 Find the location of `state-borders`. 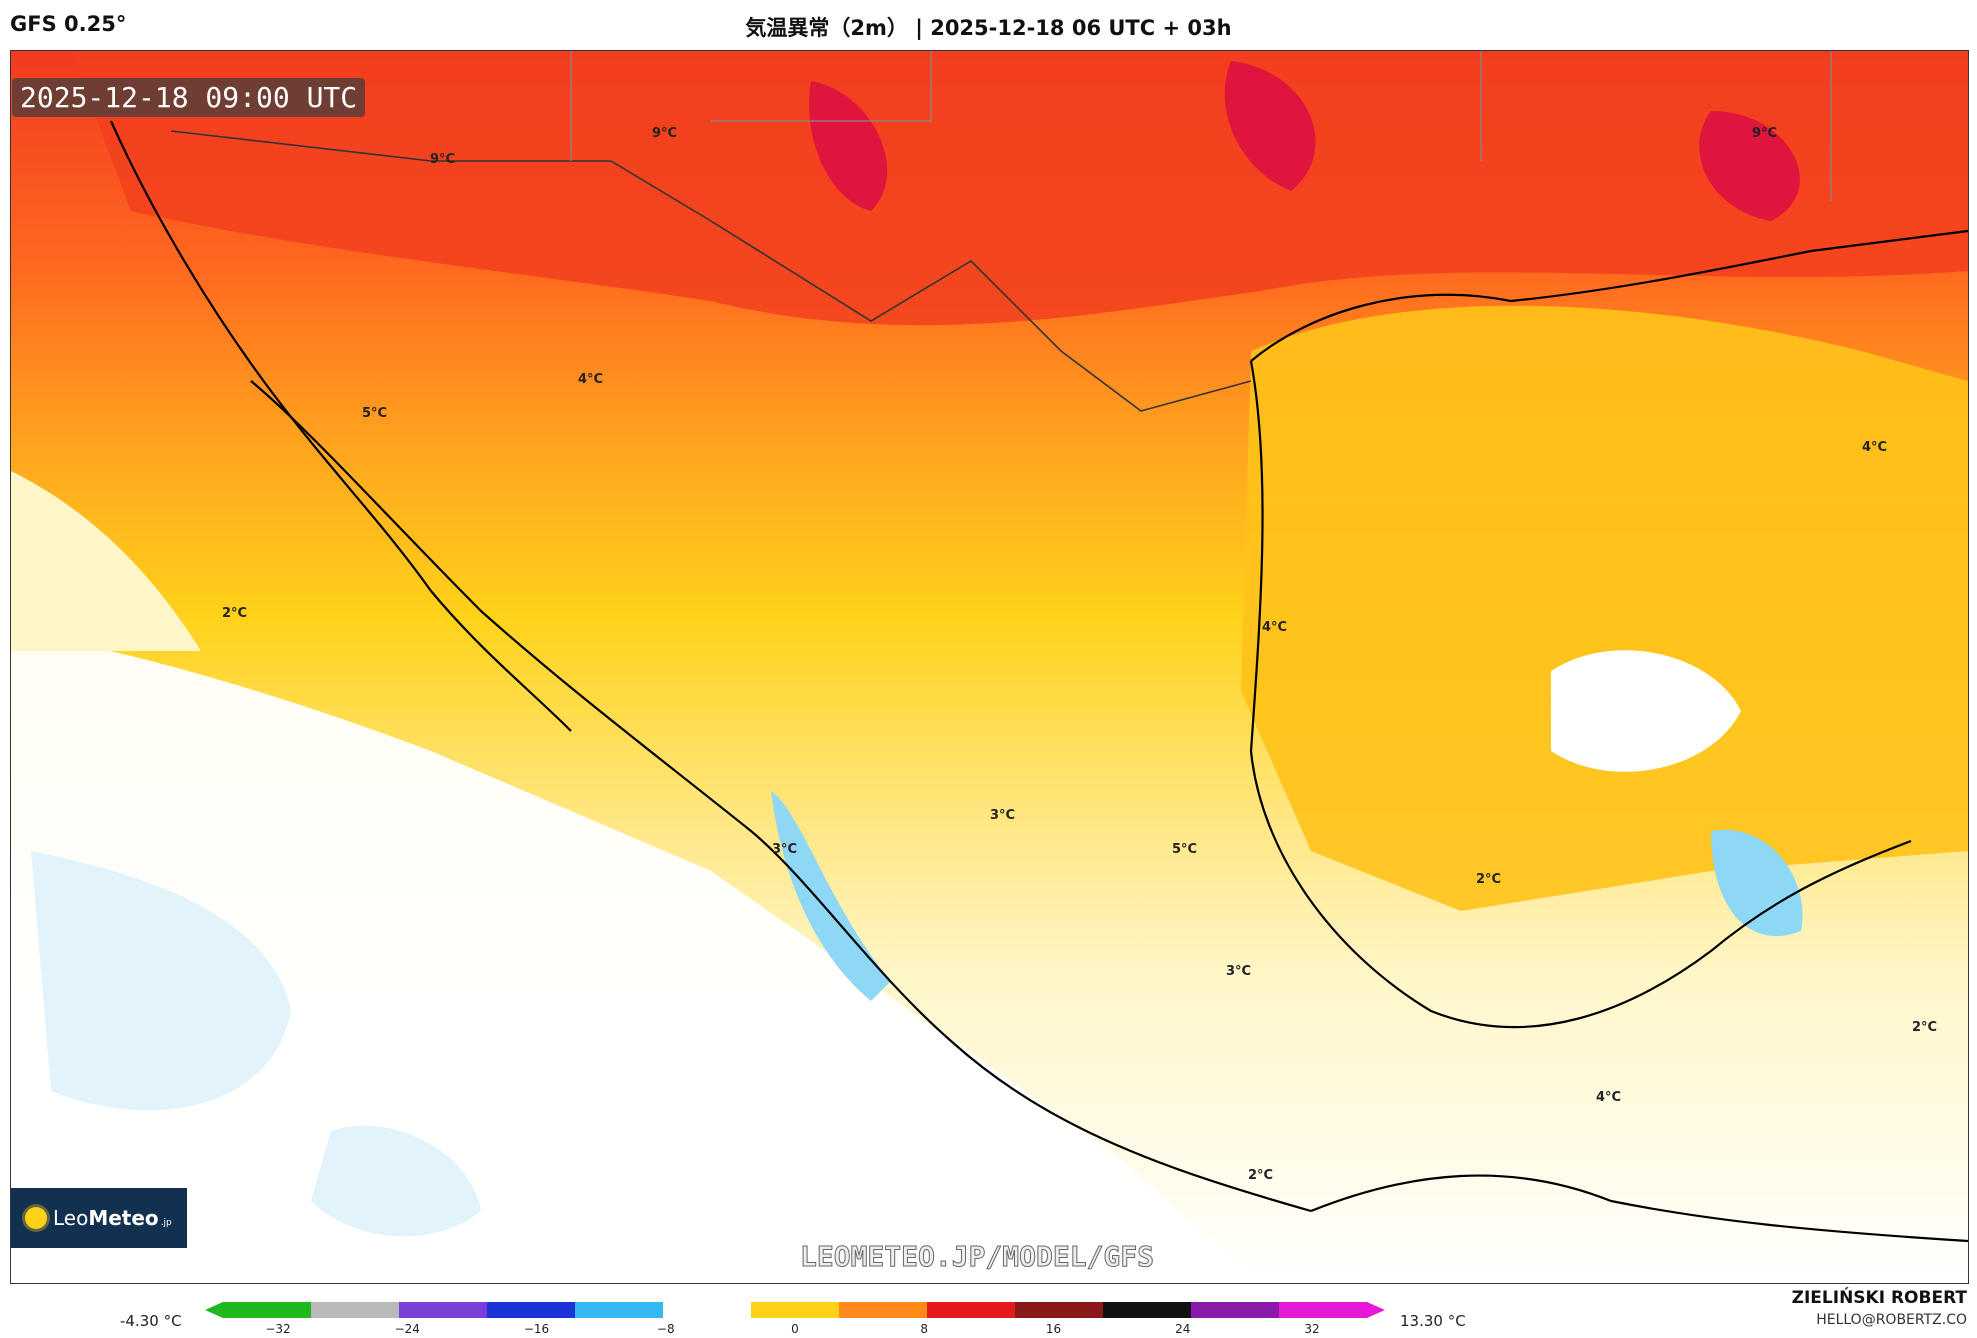

state-borders is located at coordinates (1201, 126).